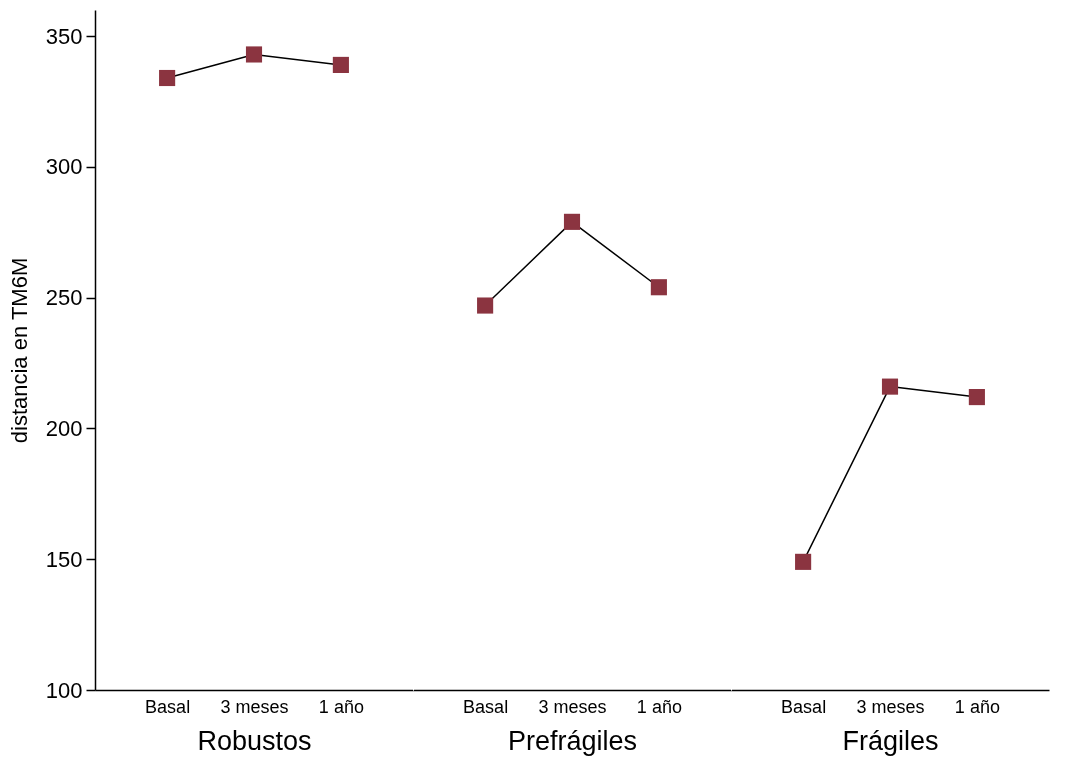 Image resolution: width=1078 pixels, height=774 pixels. I want to click on y-tick-label: 150, so click(64, 559).